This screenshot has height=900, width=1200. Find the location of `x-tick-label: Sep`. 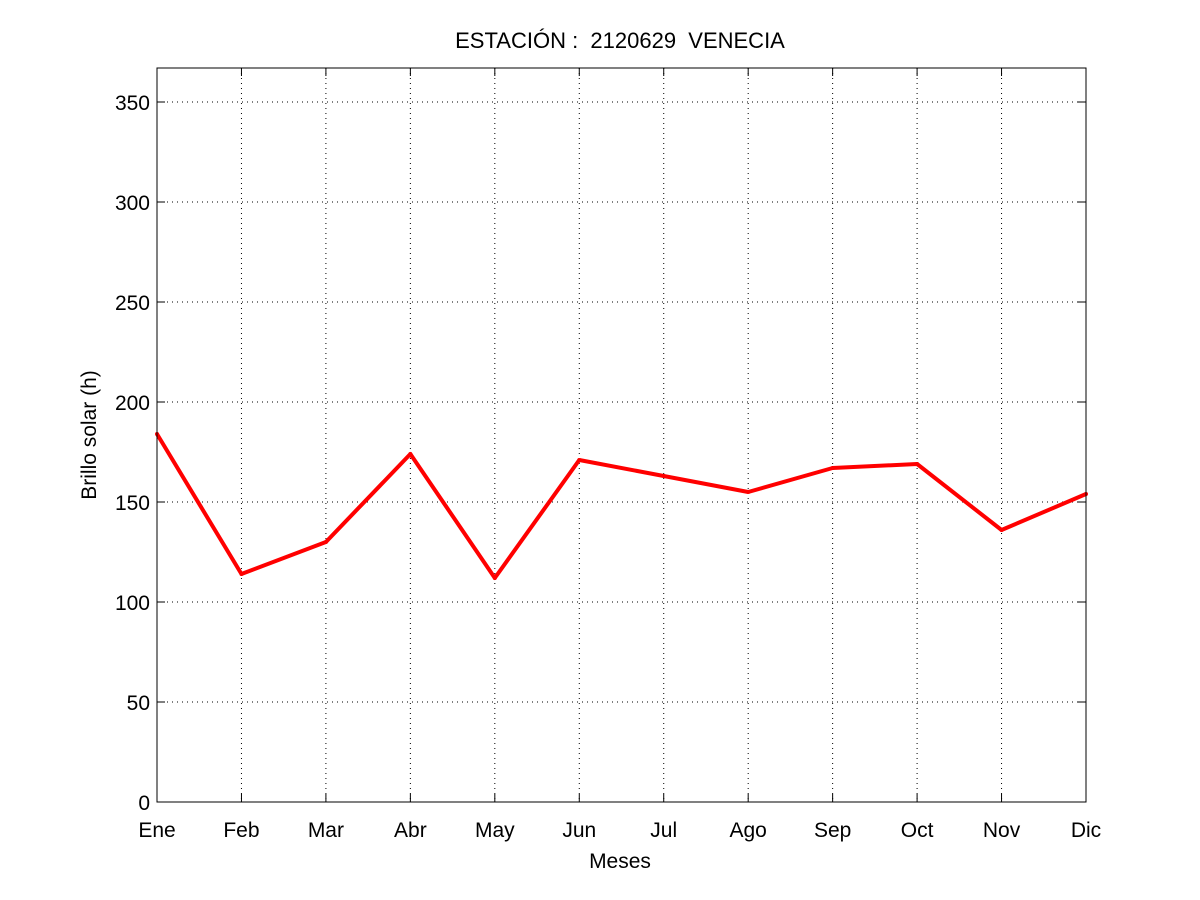

x-tick-label: Sep is located at coordinates (832, 830).